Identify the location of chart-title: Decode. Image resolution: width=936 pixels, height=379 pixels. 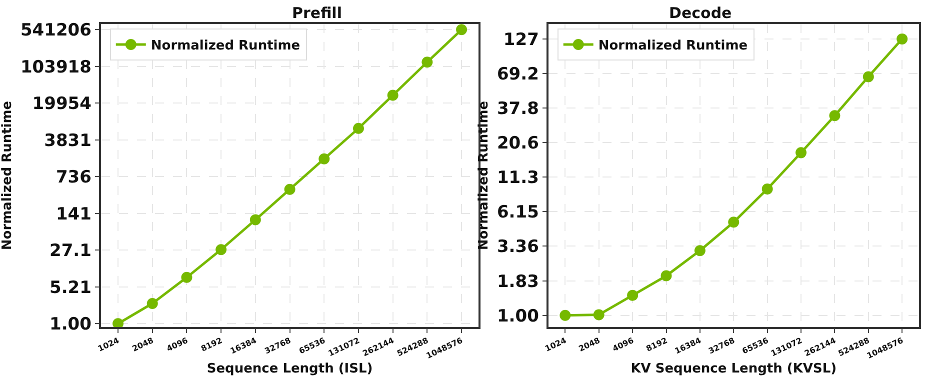
(700, 13).